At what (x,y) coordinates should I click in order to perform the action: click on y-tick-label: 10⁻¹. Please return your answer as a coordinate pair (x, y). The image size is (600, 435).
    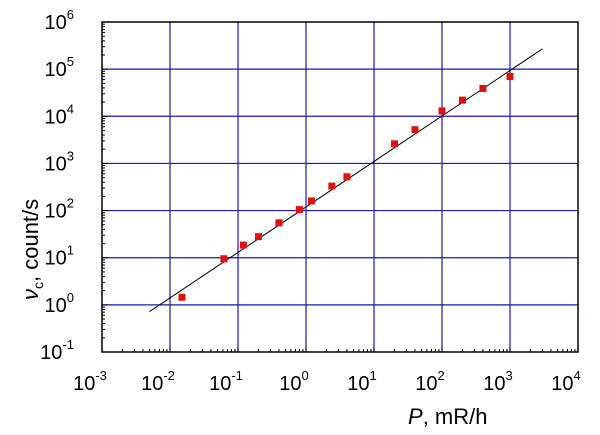
    Looking at the image, I should click on (57, 350).